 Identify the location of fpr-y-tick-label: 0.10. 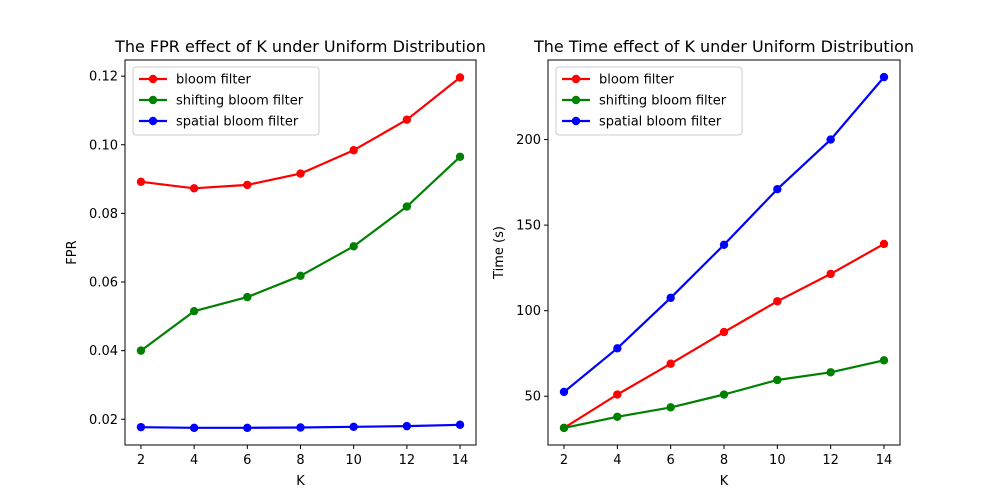
(103, 145).